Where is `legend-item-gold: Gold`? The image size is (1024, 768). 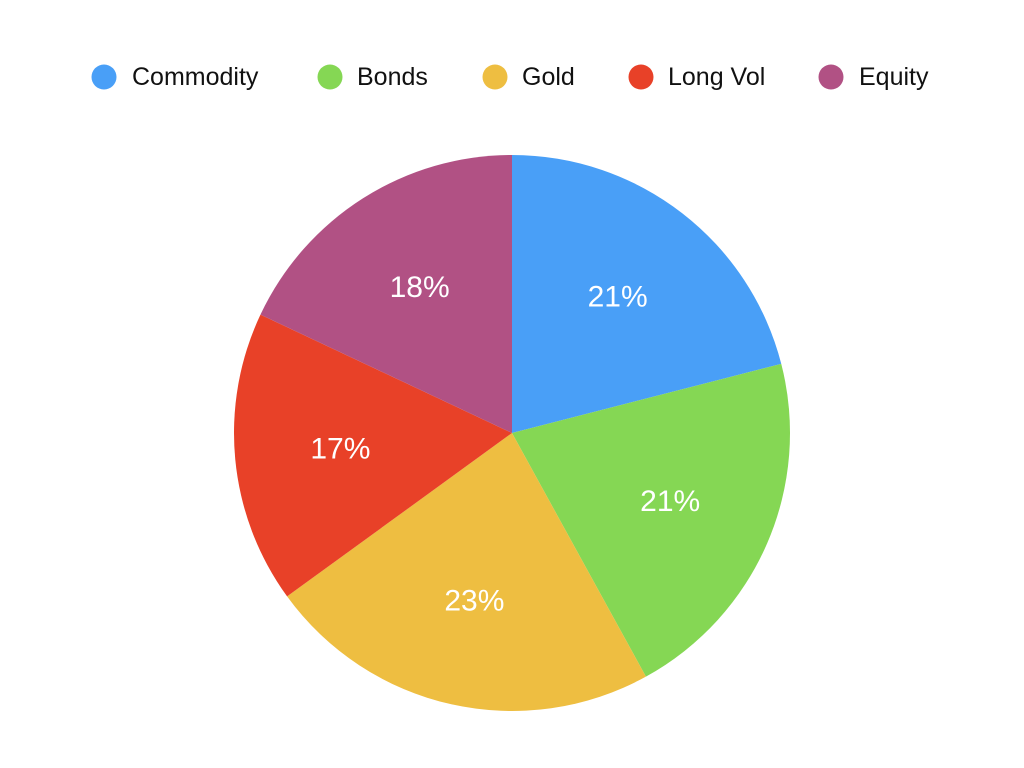
legend-item-gold: Gold is located at coordinates (528, 77).